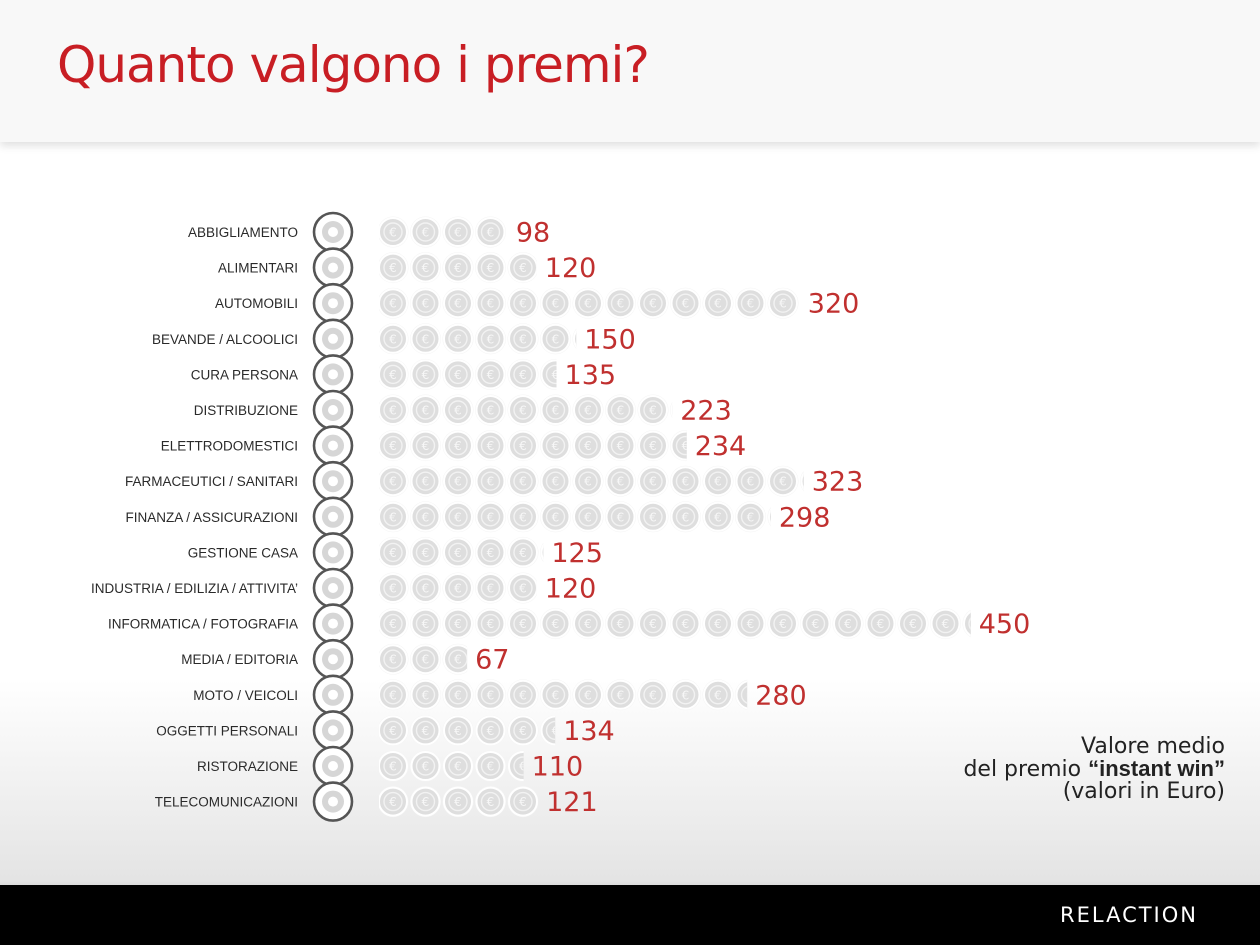 The height and width of the screenshot is (945, 1260). I want to click on value-label: 450, so click(1005, 624).